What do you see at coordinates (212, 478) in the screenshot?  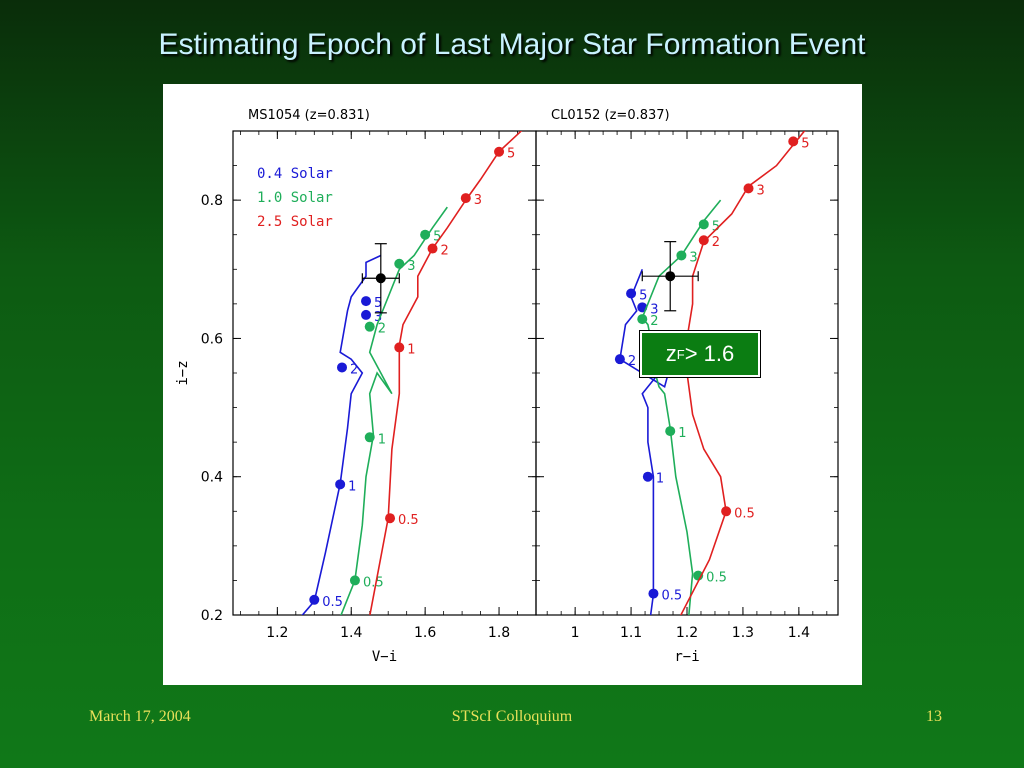 I see `y-tick-label: 0.4` at bounding box center [212, 478].